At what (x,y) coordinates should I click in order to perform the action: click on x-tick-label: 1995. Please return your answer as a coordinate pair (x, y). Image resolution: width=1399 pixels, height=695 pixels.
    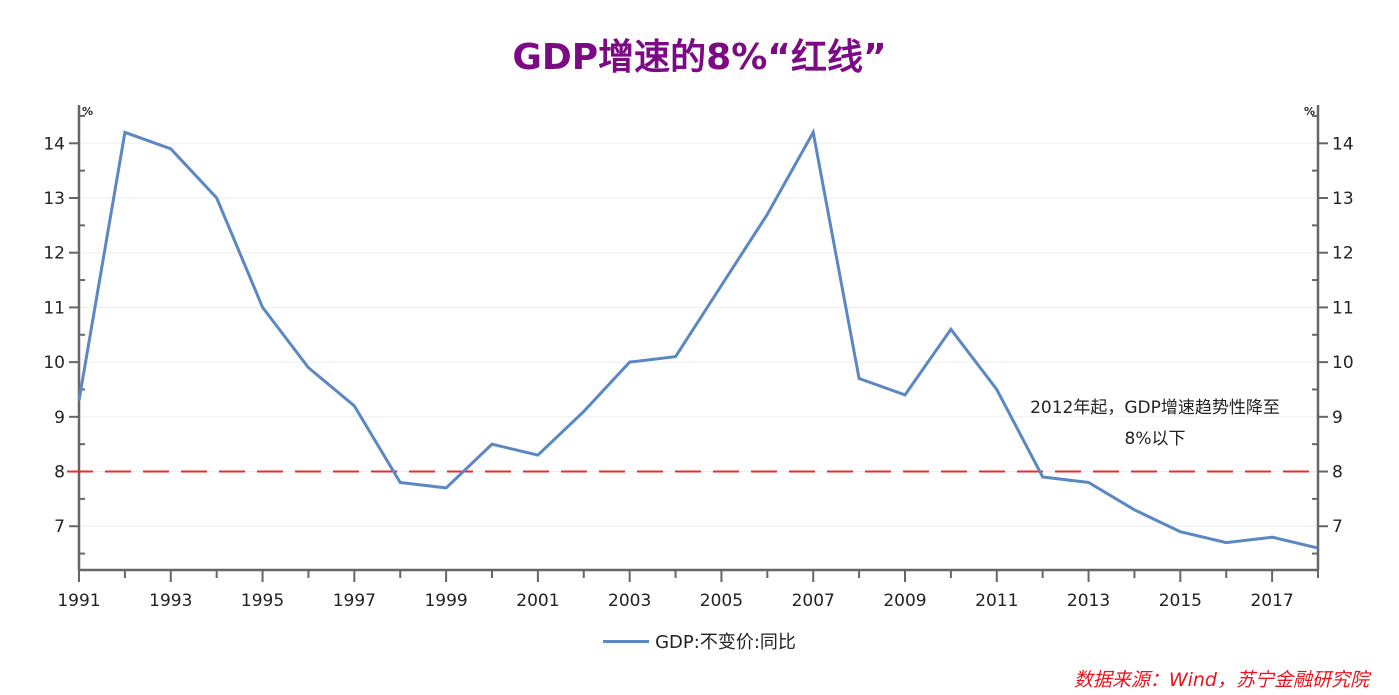
    Looking at the image, I should click on (262, 601).